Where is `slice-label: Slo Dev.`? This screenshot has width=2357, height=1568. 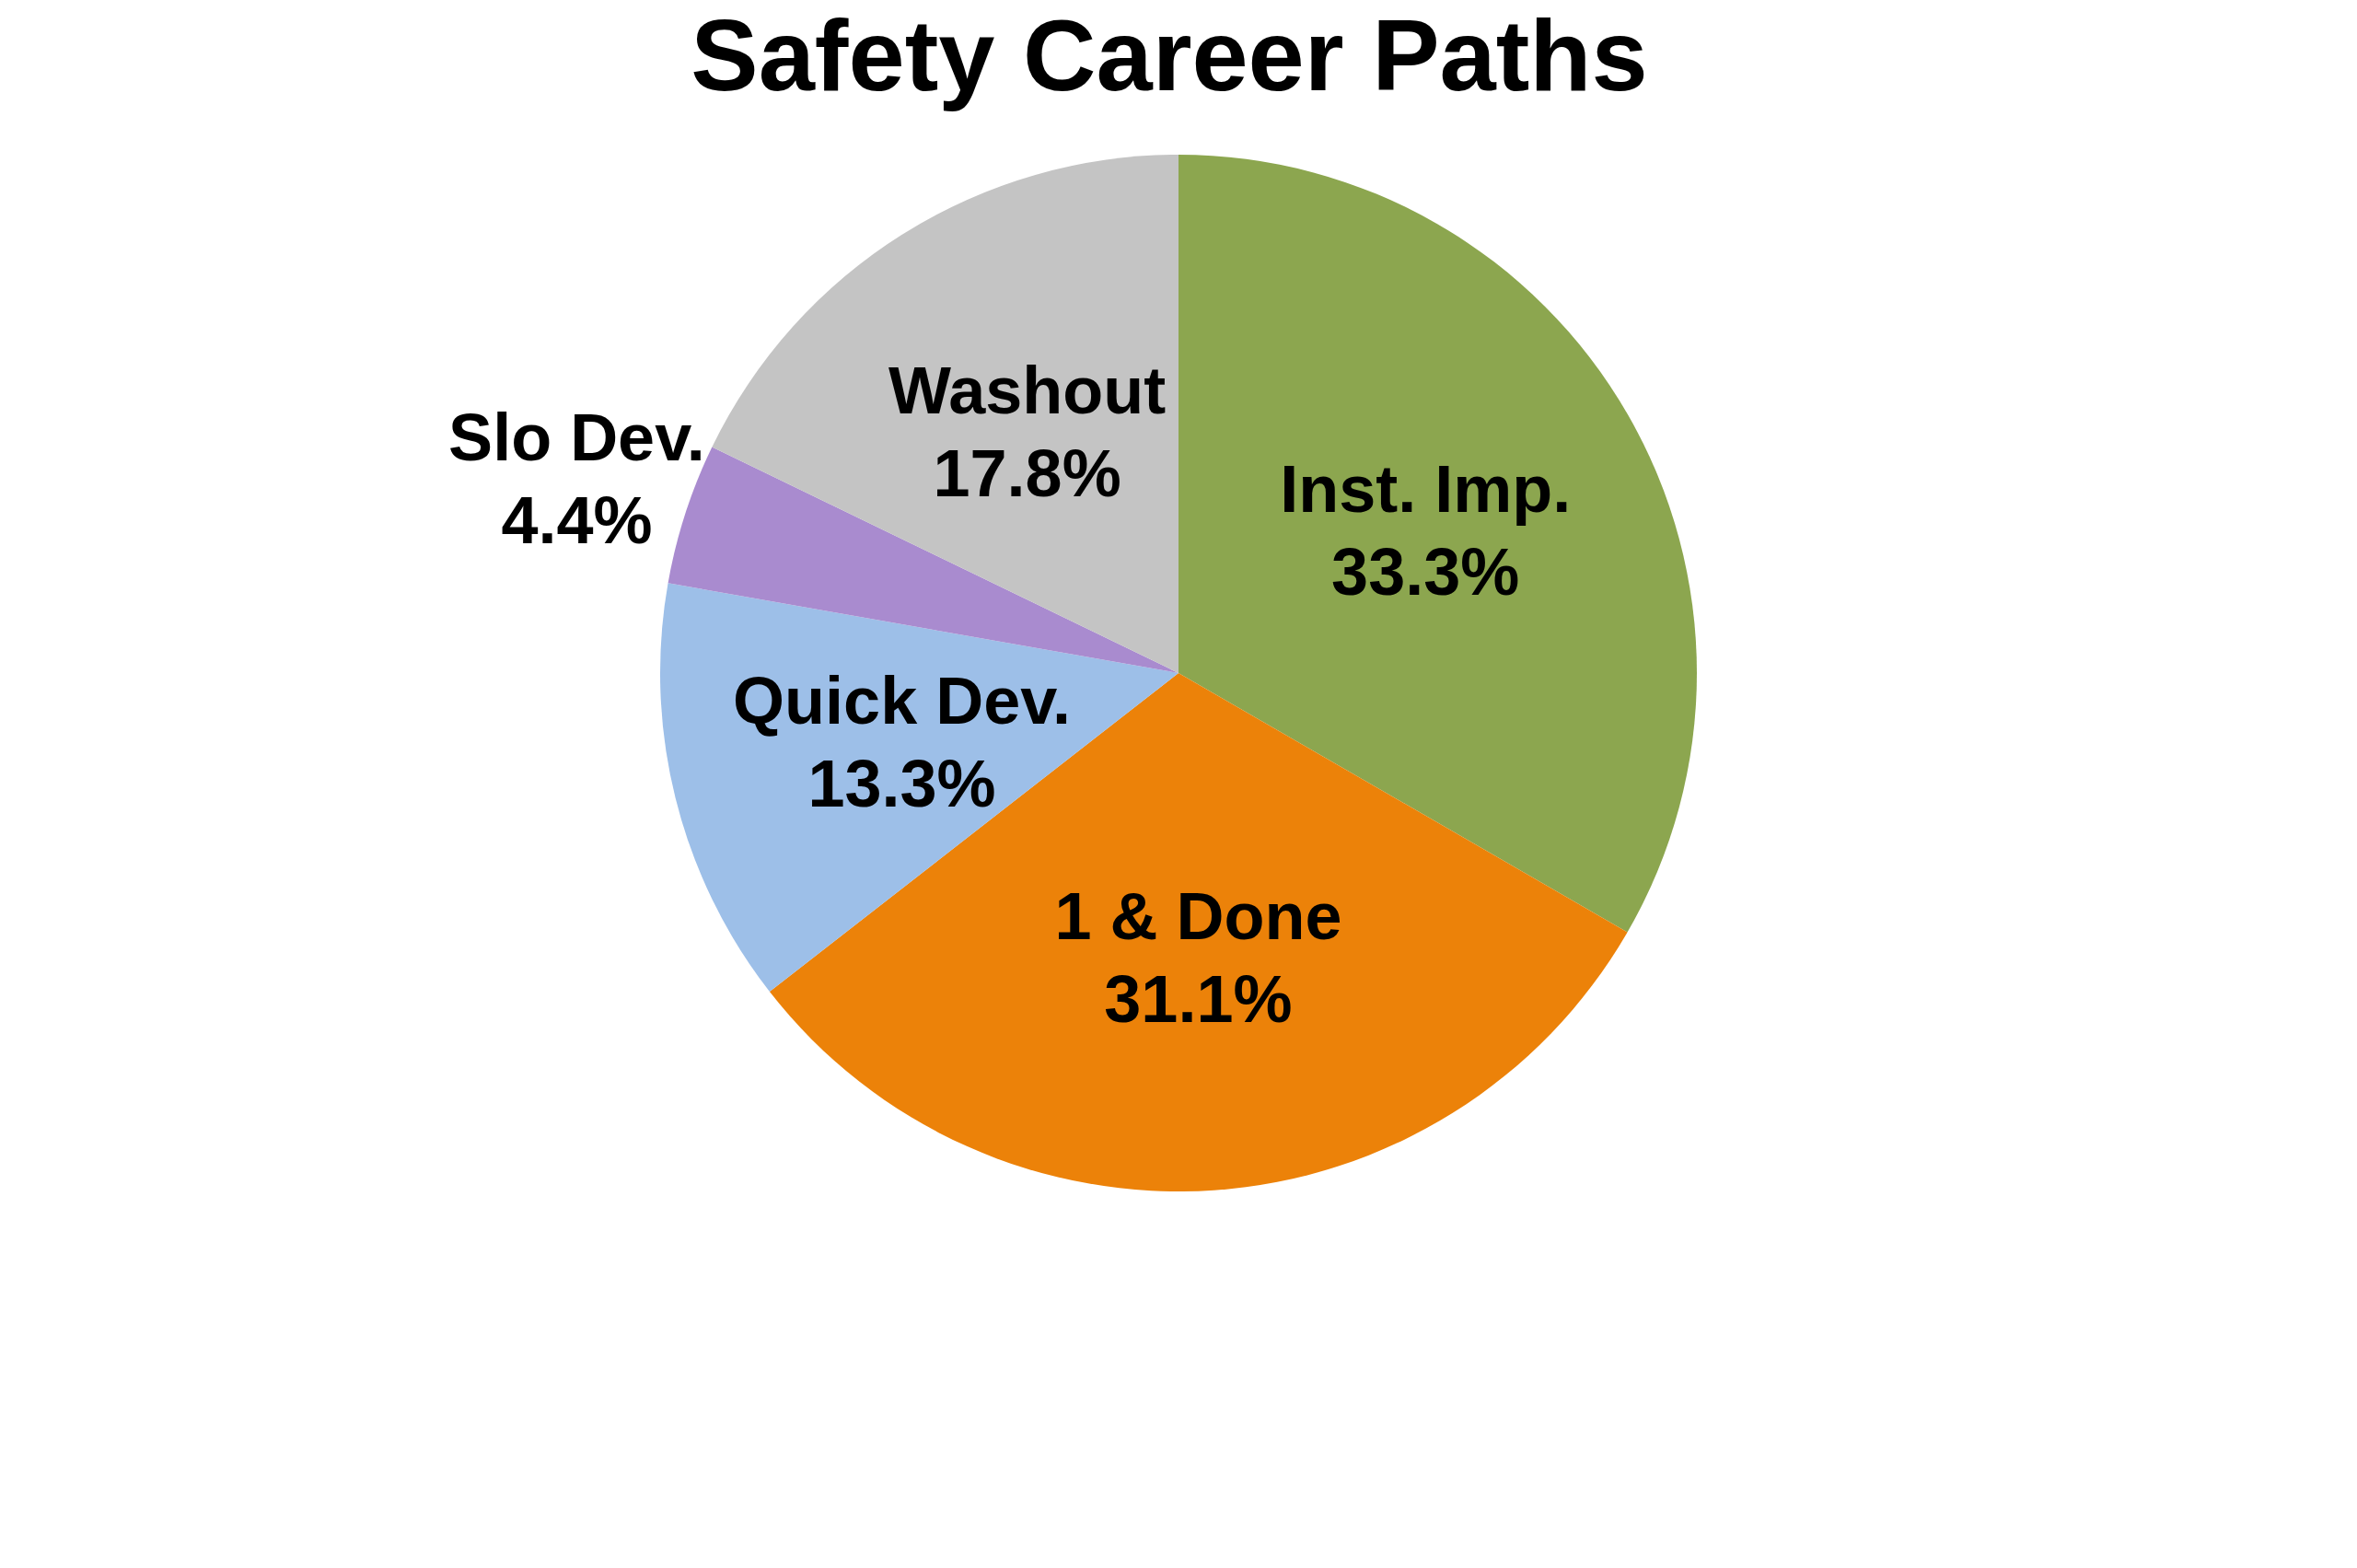
slice-label: Slo Dev. is located at coordinates (576, 437).